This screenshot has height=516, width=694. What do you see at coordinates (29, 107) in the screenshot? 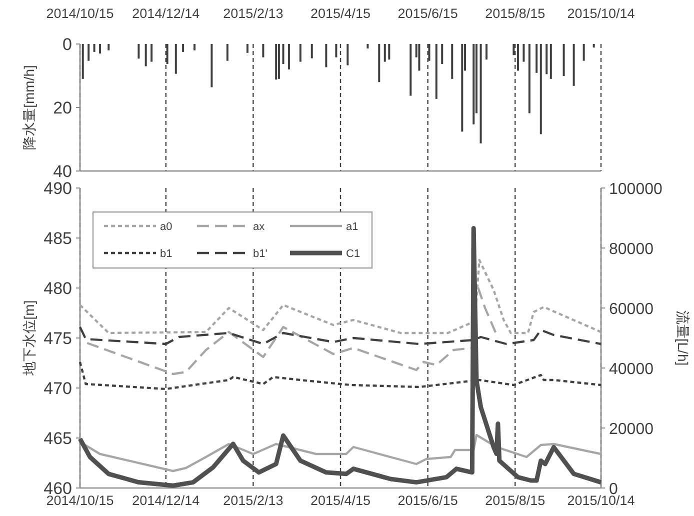
I see `y-axis-title: 降水量[mm/h]` at bounding box center [29, 107].